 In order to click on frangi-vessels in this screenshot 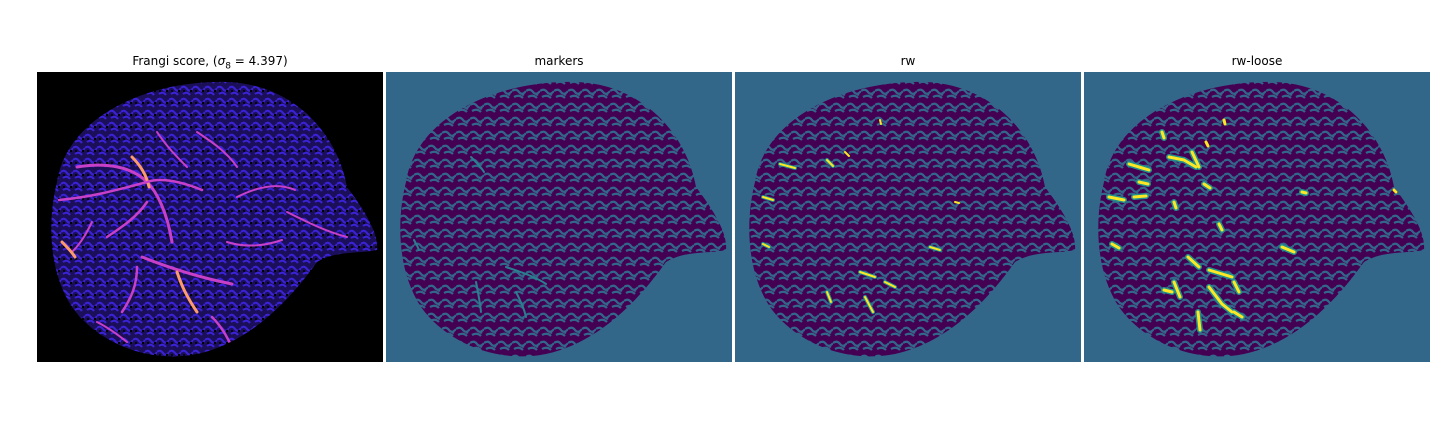, I will do `click(202, 240)`.